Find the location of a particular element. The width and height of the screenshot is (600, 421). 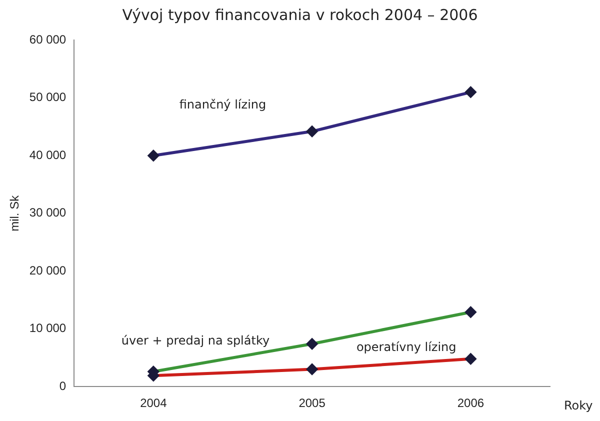

series-label: operatívny lízing is located at coordinates (406, 347).